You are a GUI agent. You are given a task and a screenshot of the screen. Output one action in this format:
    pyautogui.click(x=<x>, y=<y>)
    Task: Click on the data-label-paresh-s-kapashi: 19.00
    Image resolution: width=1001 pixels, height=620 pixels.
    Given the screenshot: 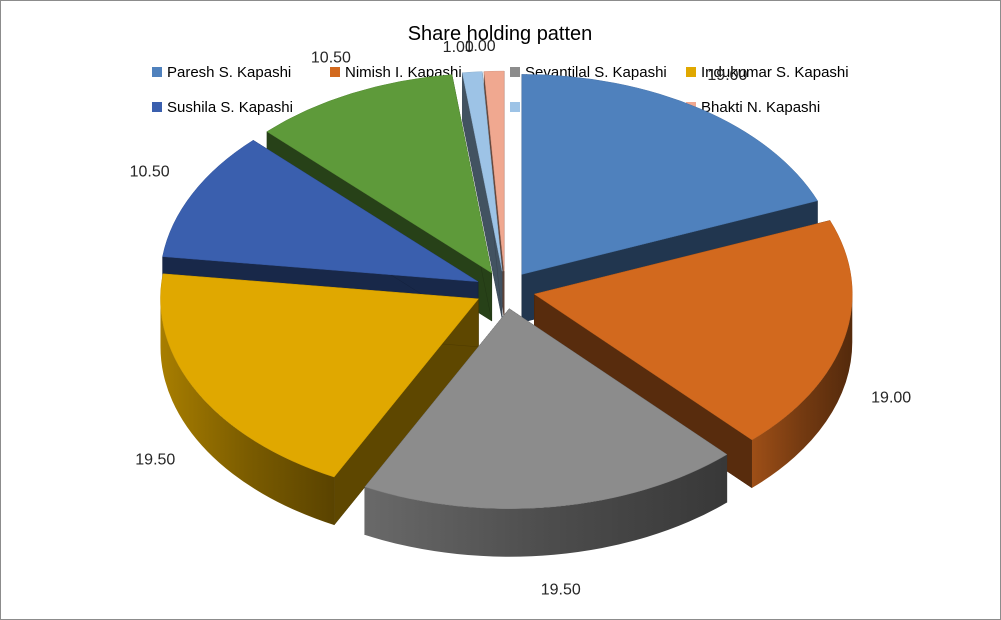 What is the action you would take?
    pyautogui.click(x=727, y=75)
    